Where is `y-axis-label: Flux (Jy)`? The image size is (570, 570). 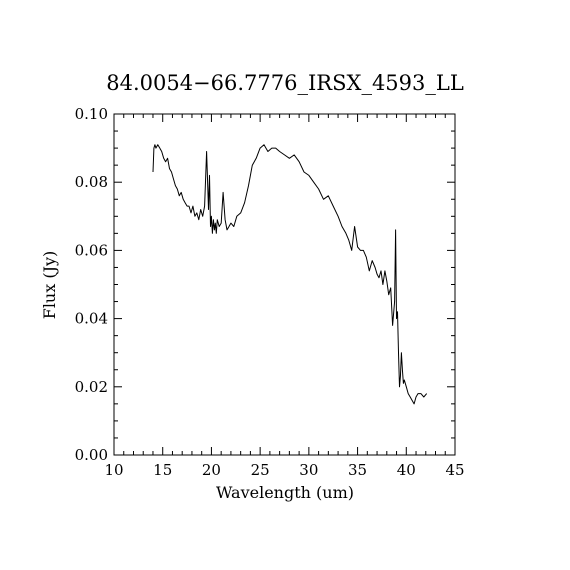
y-axis-label: Flux (Jy) is located at coordinates (49, 285).